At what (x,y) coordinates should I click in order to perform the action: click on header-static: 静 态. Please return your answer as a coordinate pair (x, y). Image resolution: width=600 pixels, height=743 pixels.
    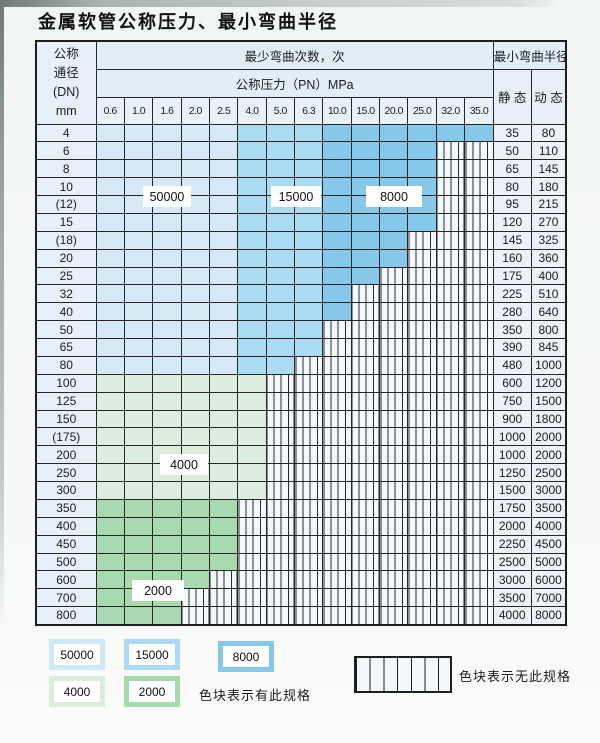
    Looking at the image, I should click on (512, 96).